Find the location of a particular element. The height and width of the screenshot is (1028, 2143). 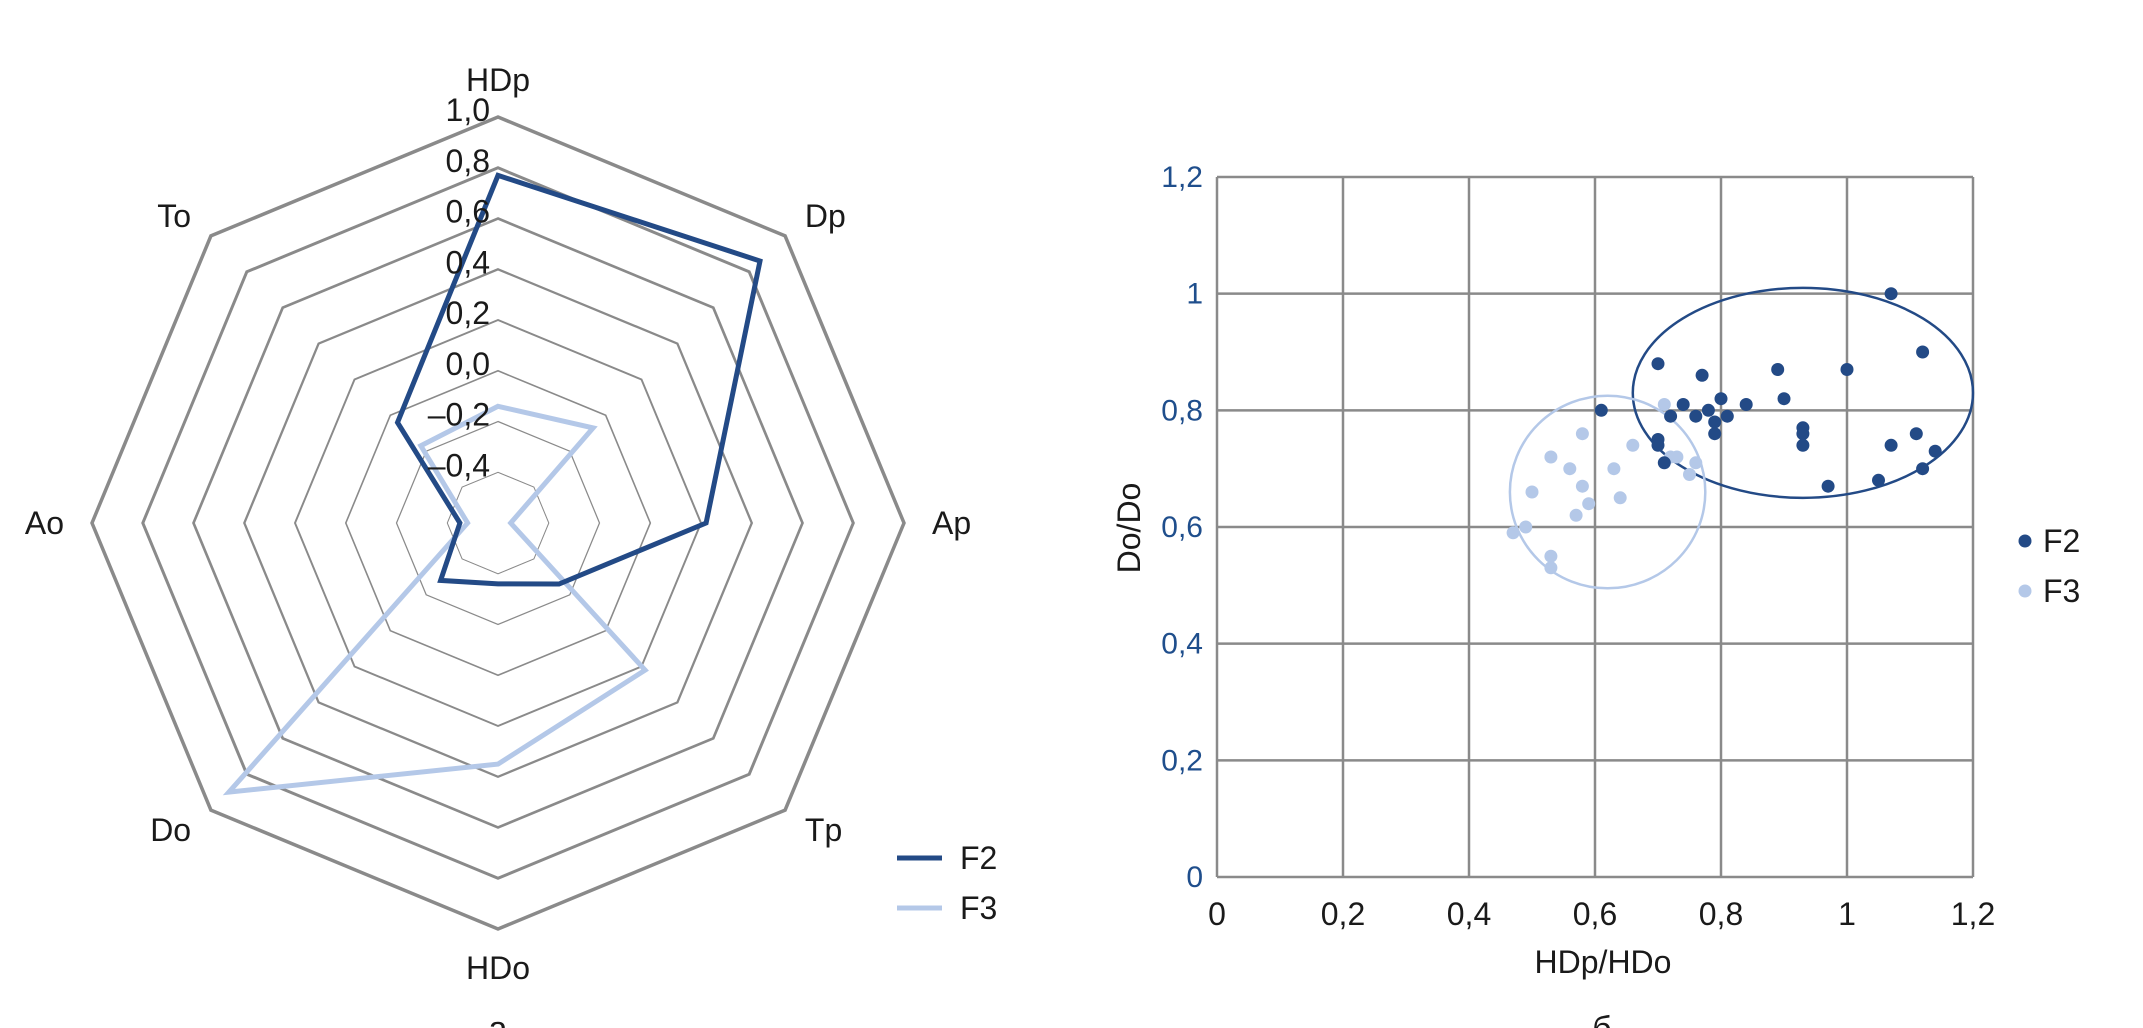

scatter-x-axis-title: HDp/HDo is located at coordinates (1603, 962).